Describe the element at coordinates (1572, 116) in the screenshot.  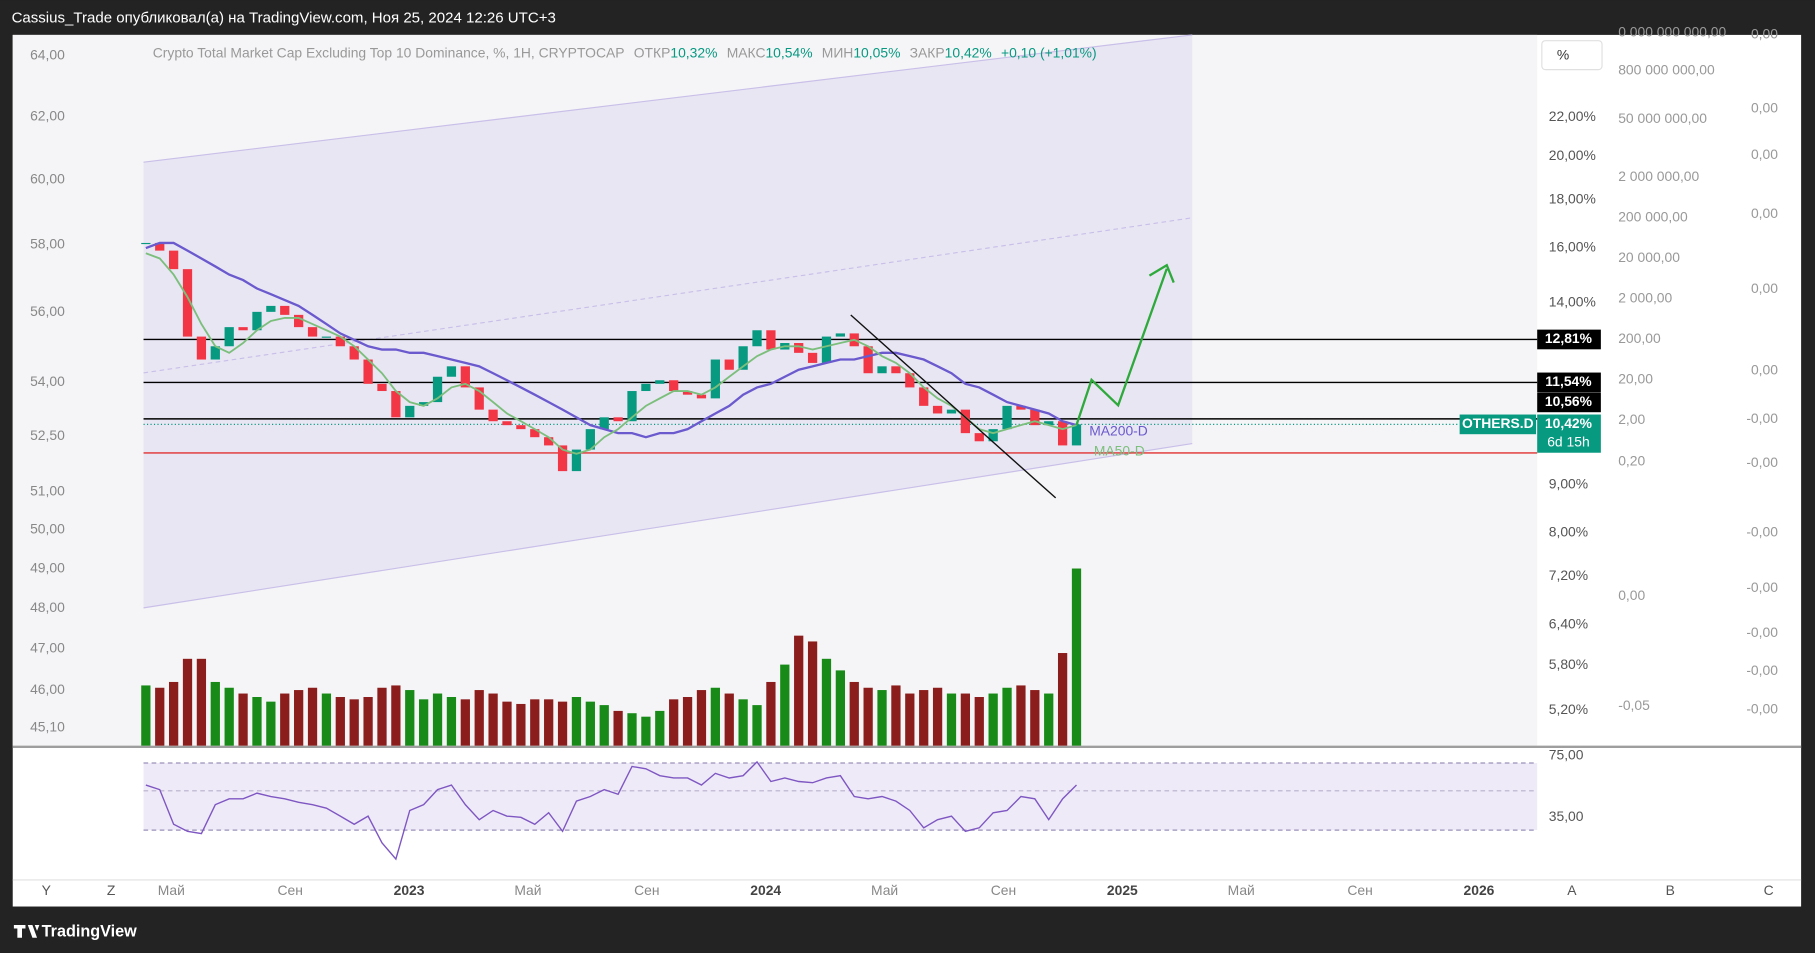
I see `y-tick-label: 22,00%` at that location.